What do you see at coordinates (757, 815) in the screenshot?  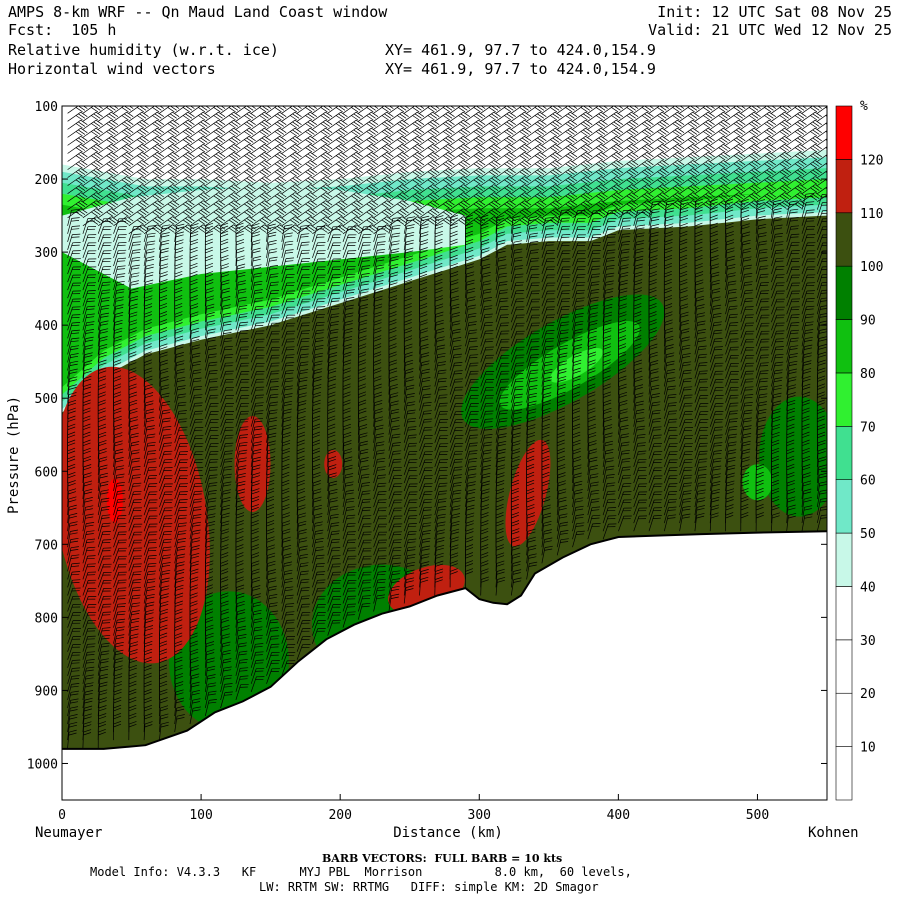 I see `x-tick-label: 500` at bounding box center [757, 815].